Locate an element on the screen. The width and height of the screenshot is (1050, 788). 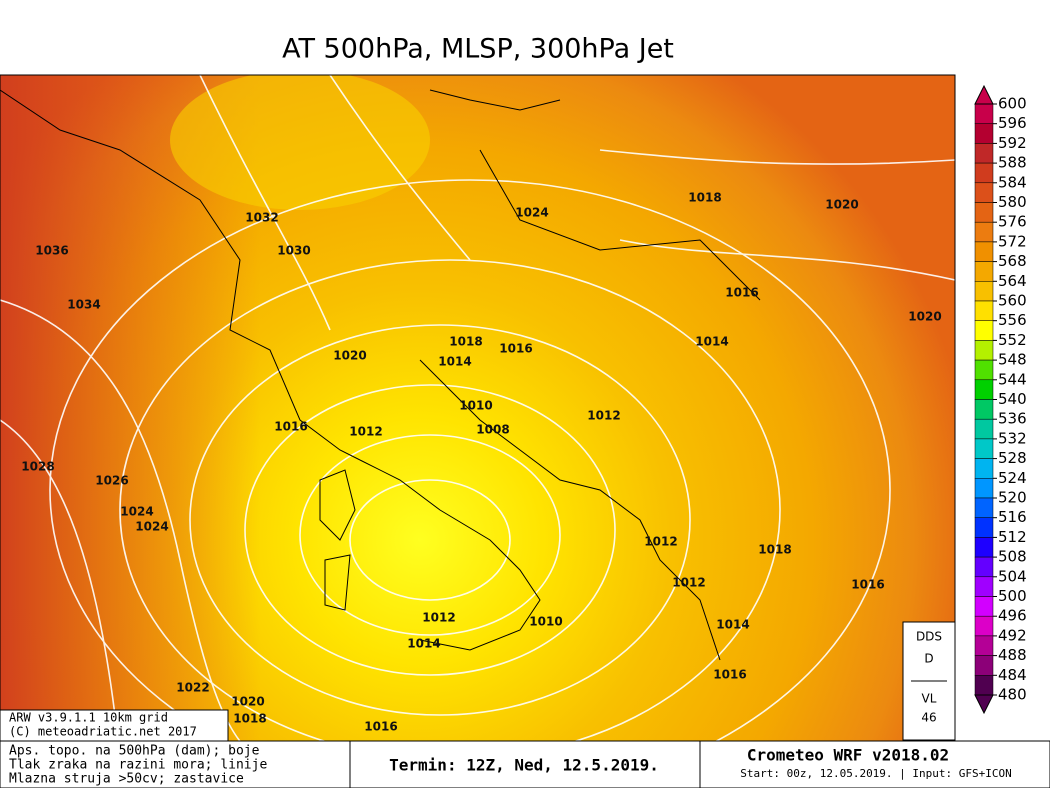
model-text: ARW v3.9.1.1 10km grid is located at coordinates (88, 718).